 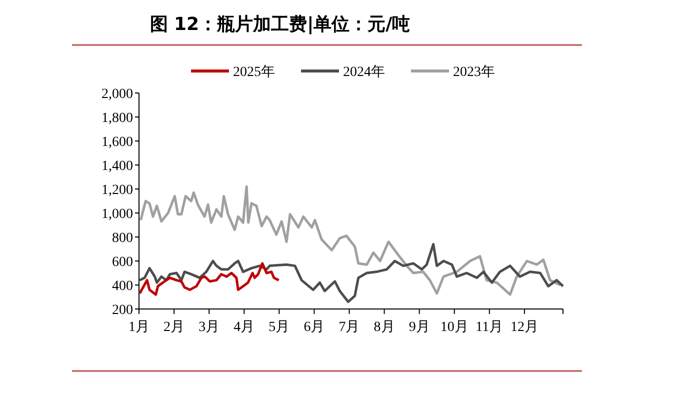 What do you see at coordinates (490, 327) in the screenshot?
I see `x-tick-label: 11月` at bounding box center [490, 327].